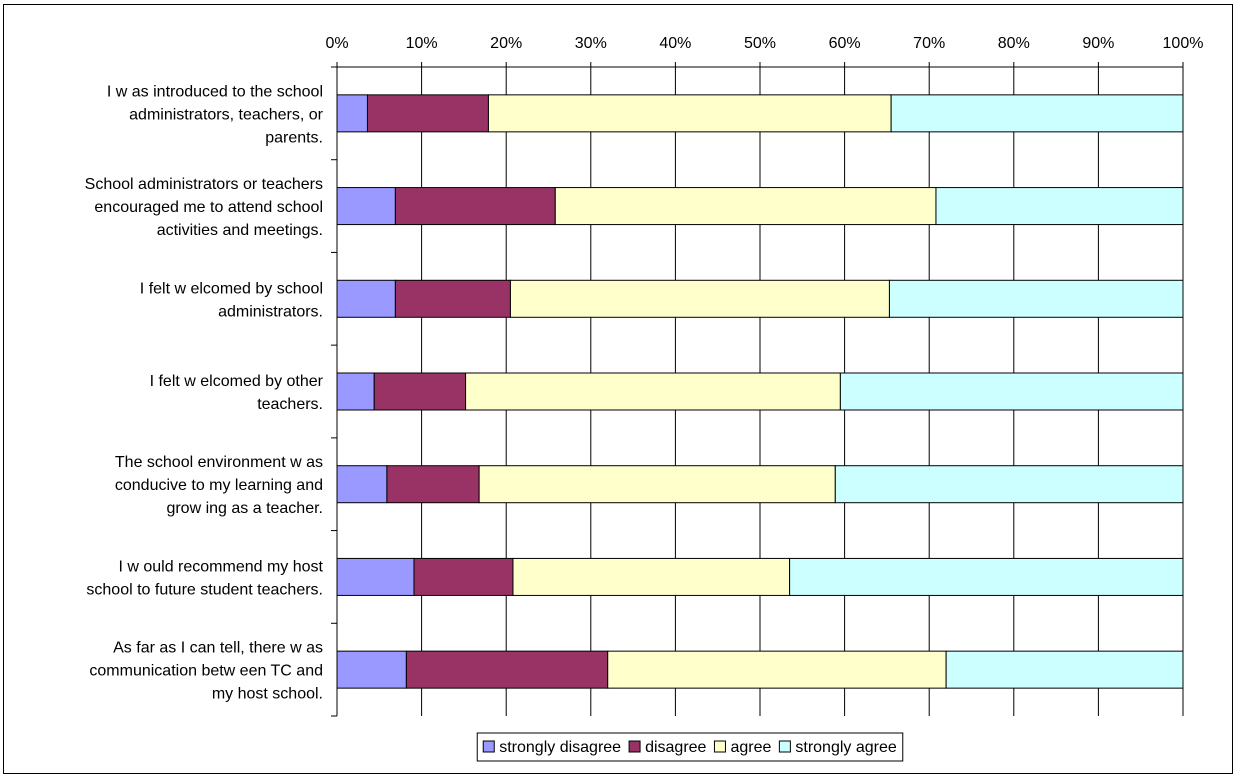  Describe the element at coordinates (506, 43) in the screenshot. I see `x-tick-label: 20%` at that location.